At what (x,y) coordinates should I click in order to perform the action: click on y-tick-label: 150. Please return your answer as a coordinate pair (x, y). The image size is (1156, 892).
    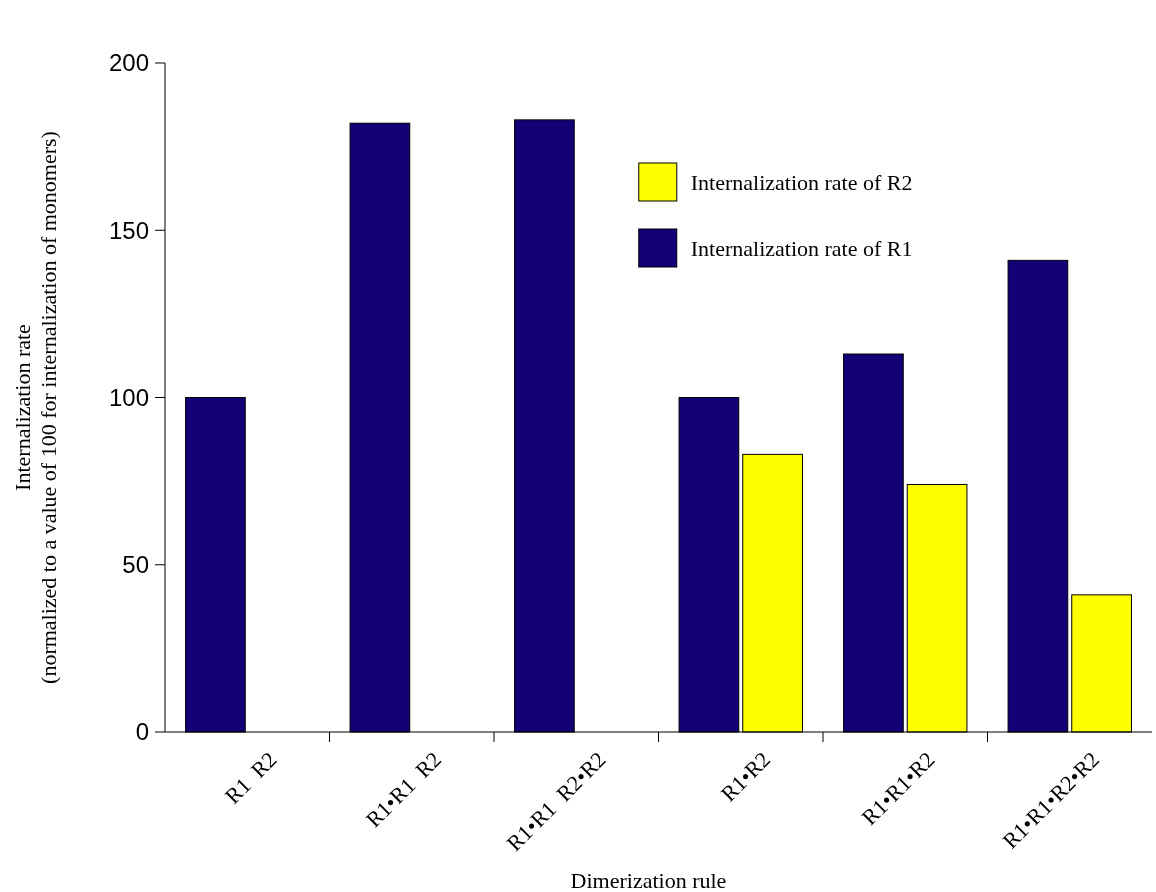
    Looking at the image, I should click on (128, 230).